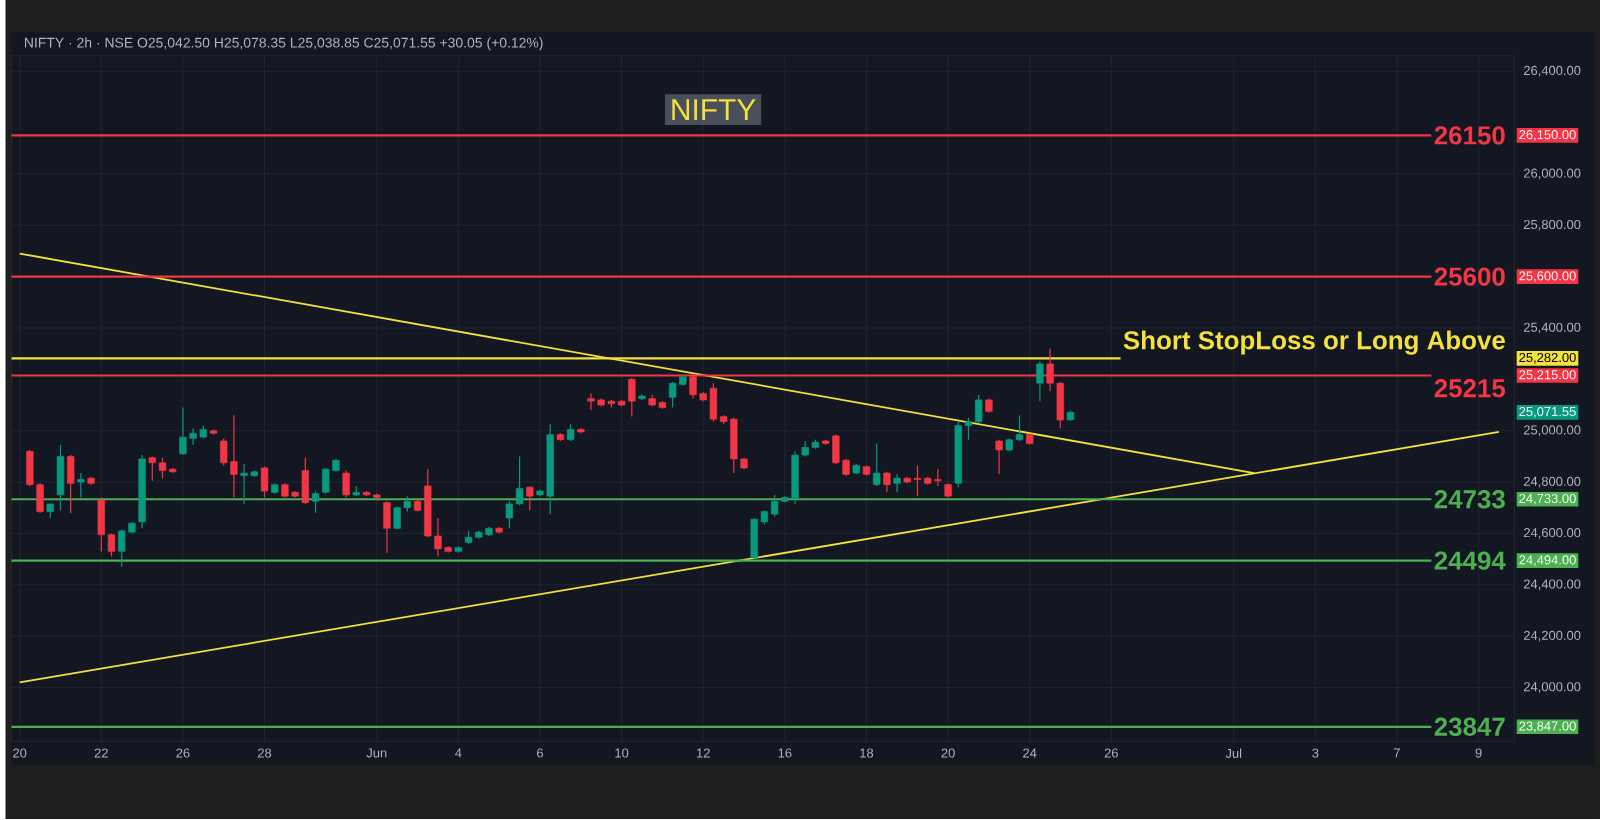 This screenshot has height=820, width=1600. What do you see at coordinates (1469, 135) in the screenshot?
I see `ref-line-label: 26150` at bounding box center [1469, 135].